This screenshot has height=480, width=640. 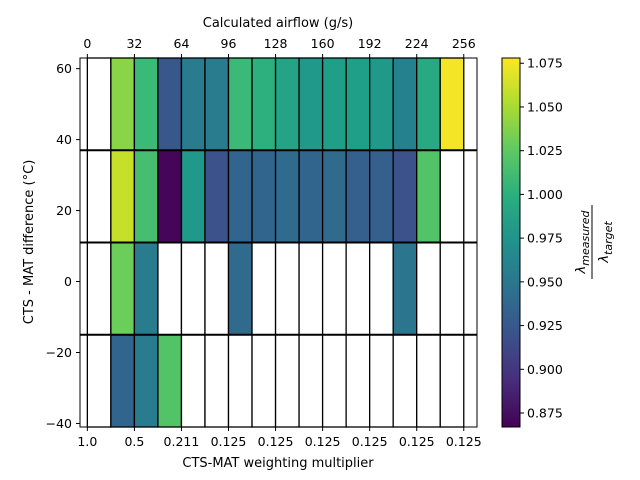 I want to click on top-tick-label: 32, so click(x=134, y=43).